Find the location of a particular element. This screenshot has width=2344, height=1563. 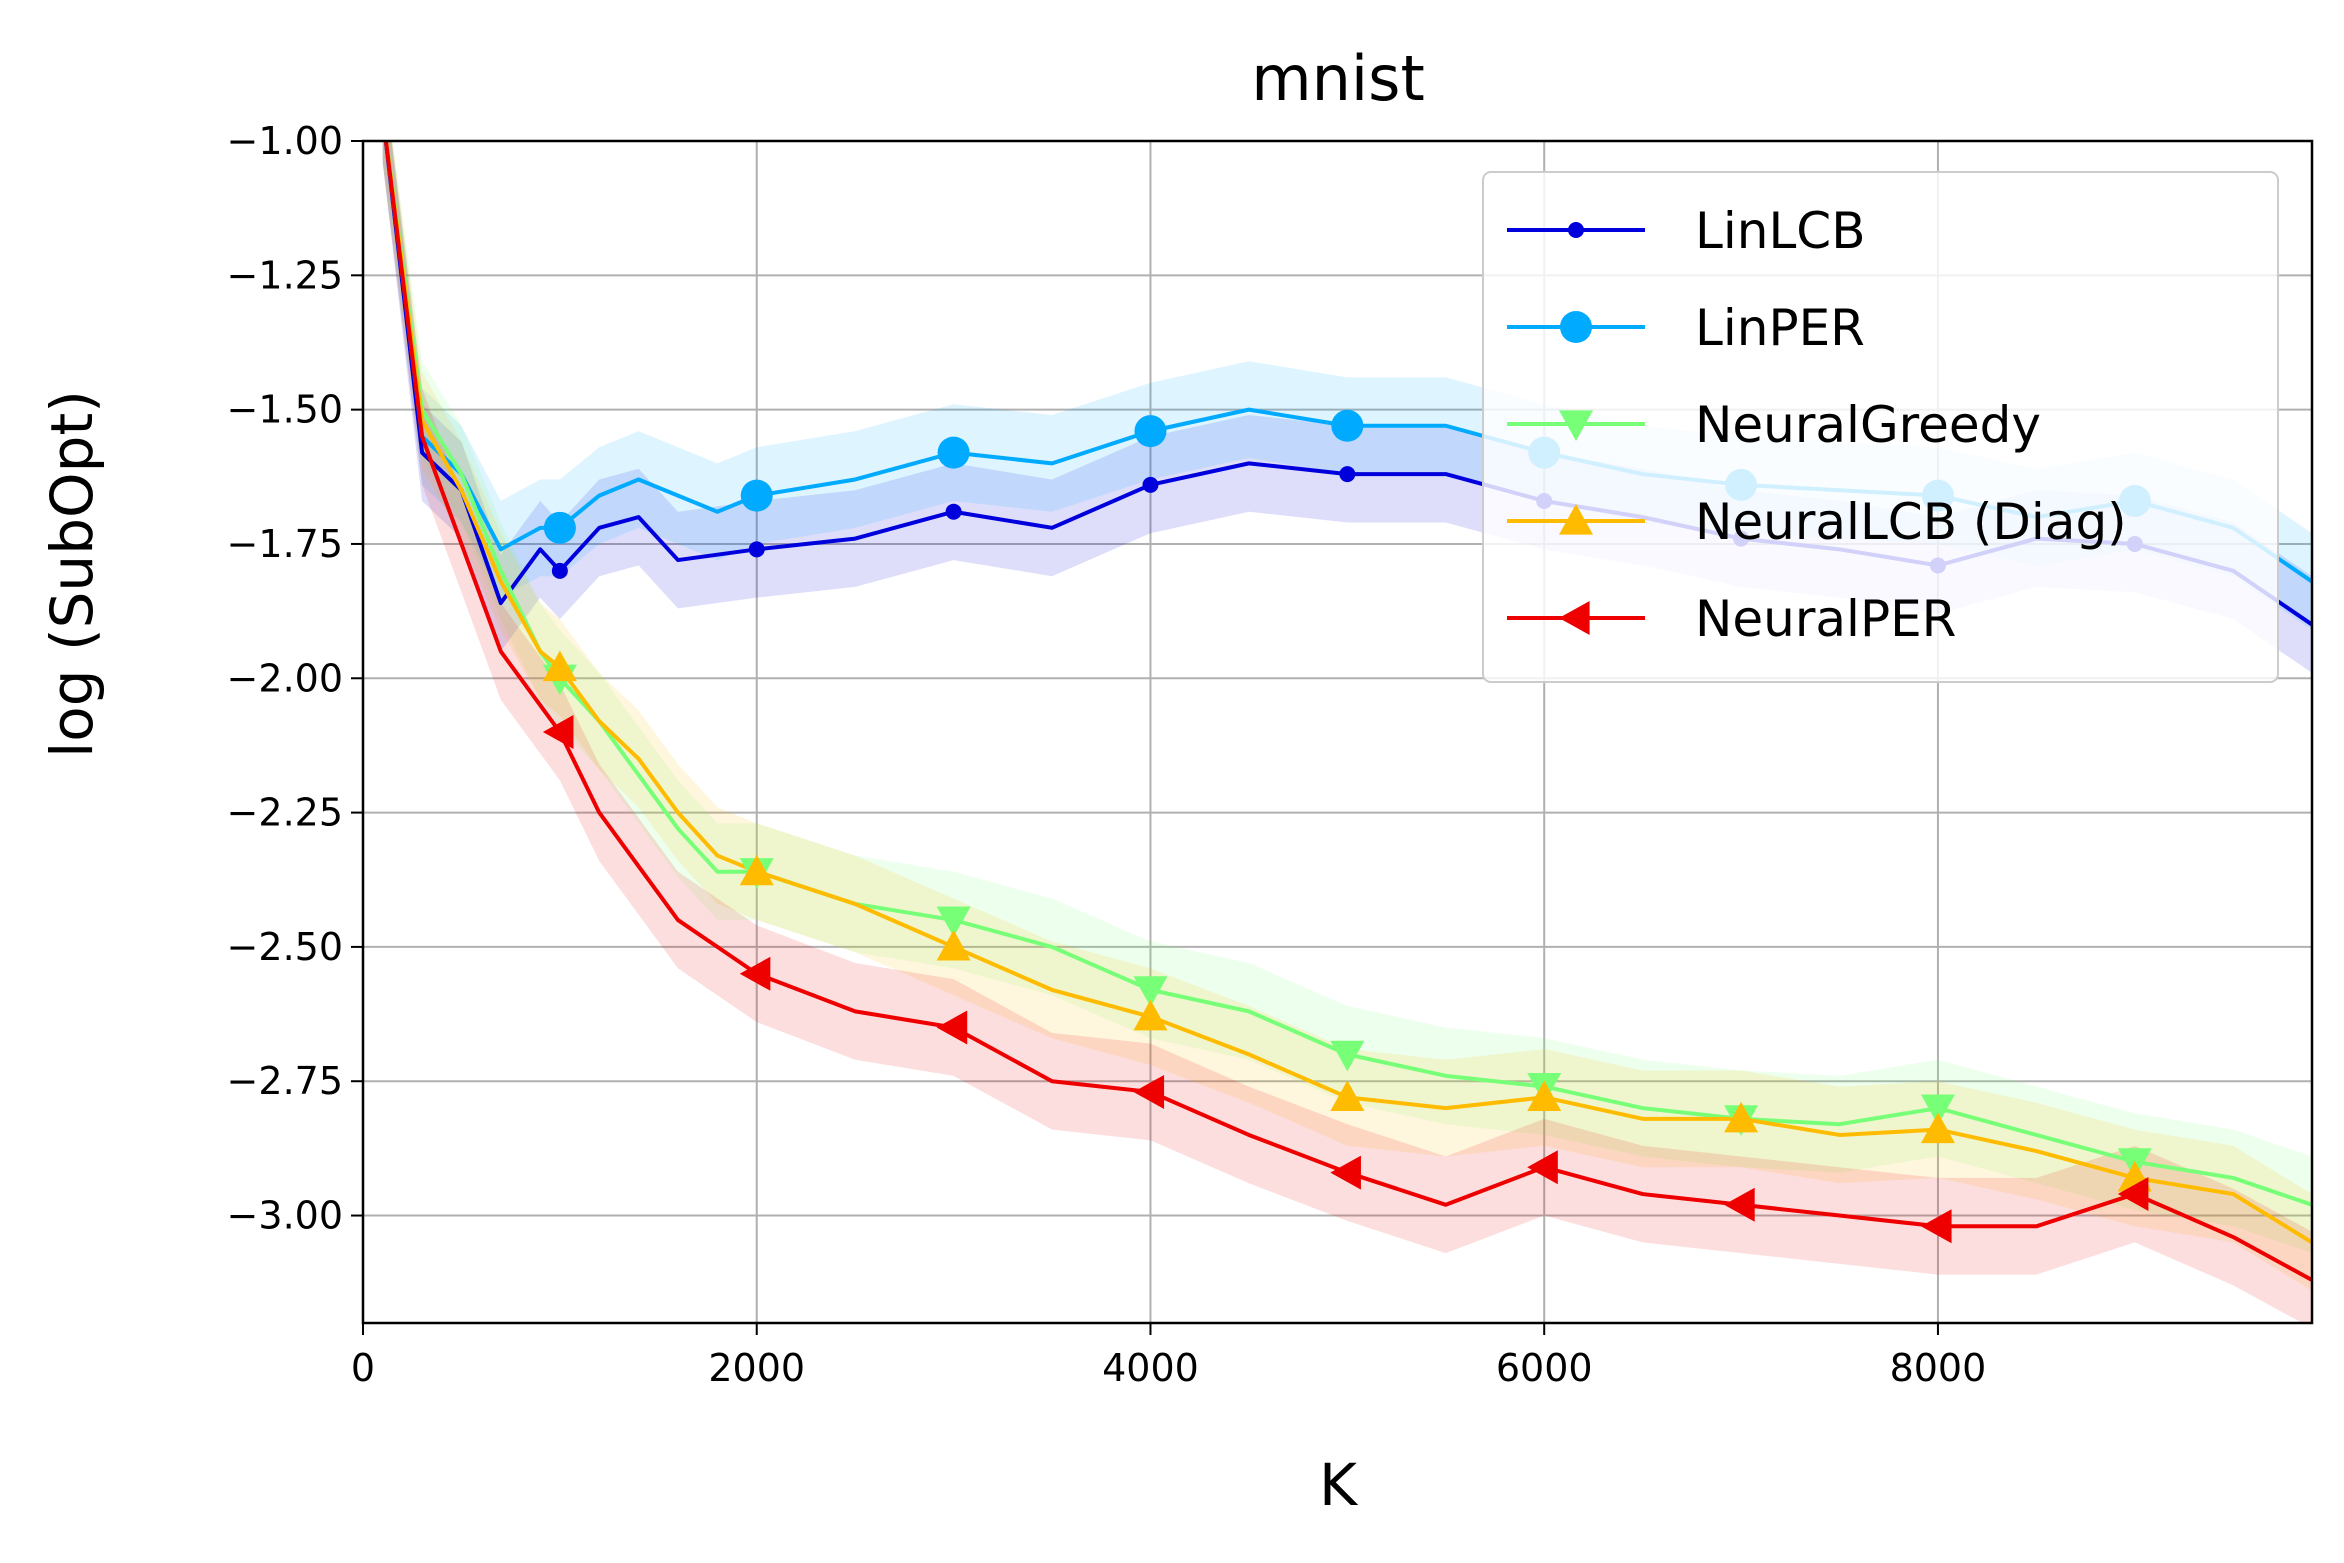

y-tick-label: −1.25 is located at coordinates (285, 275).